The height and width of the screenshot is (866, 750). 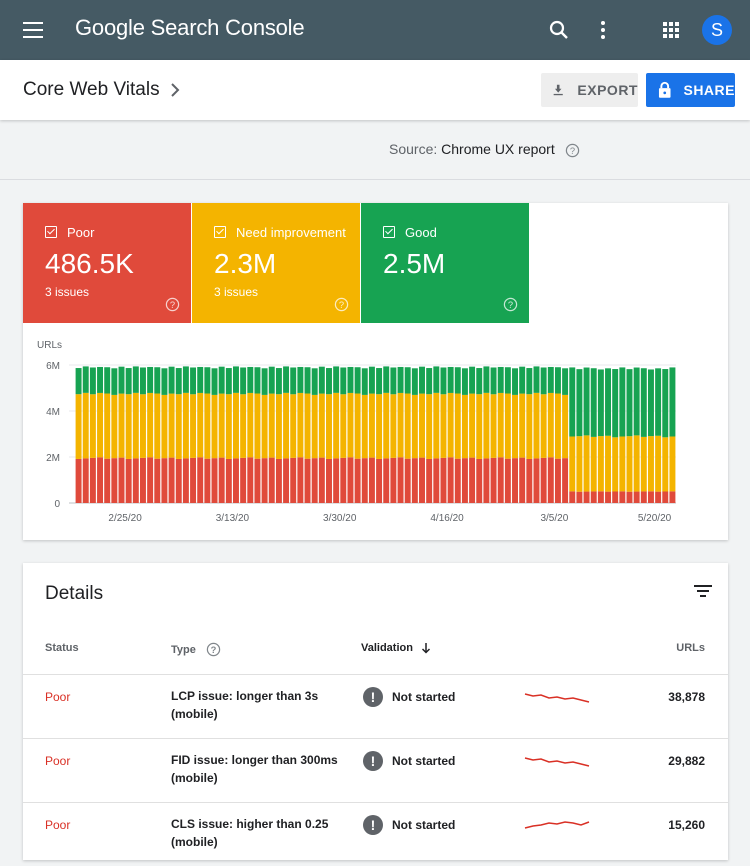 I want to click on filter-icon, so click(x=703, y=593).